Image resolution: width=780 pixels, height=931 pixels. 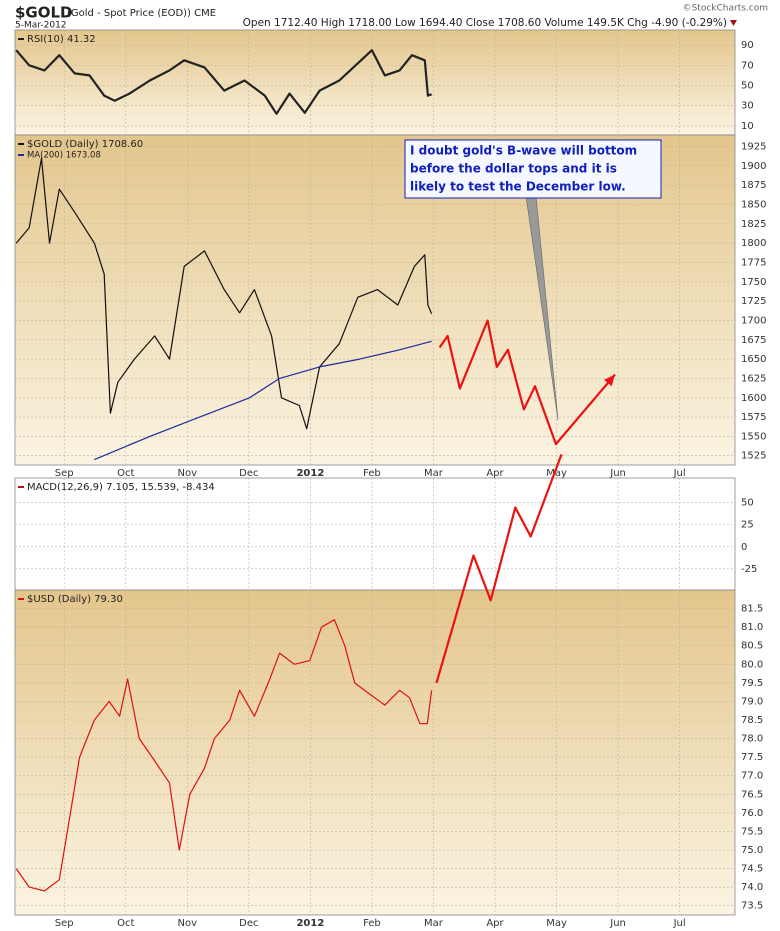 I want to click on annotation-line: likely to test the December low., so click(x=518, y=187).